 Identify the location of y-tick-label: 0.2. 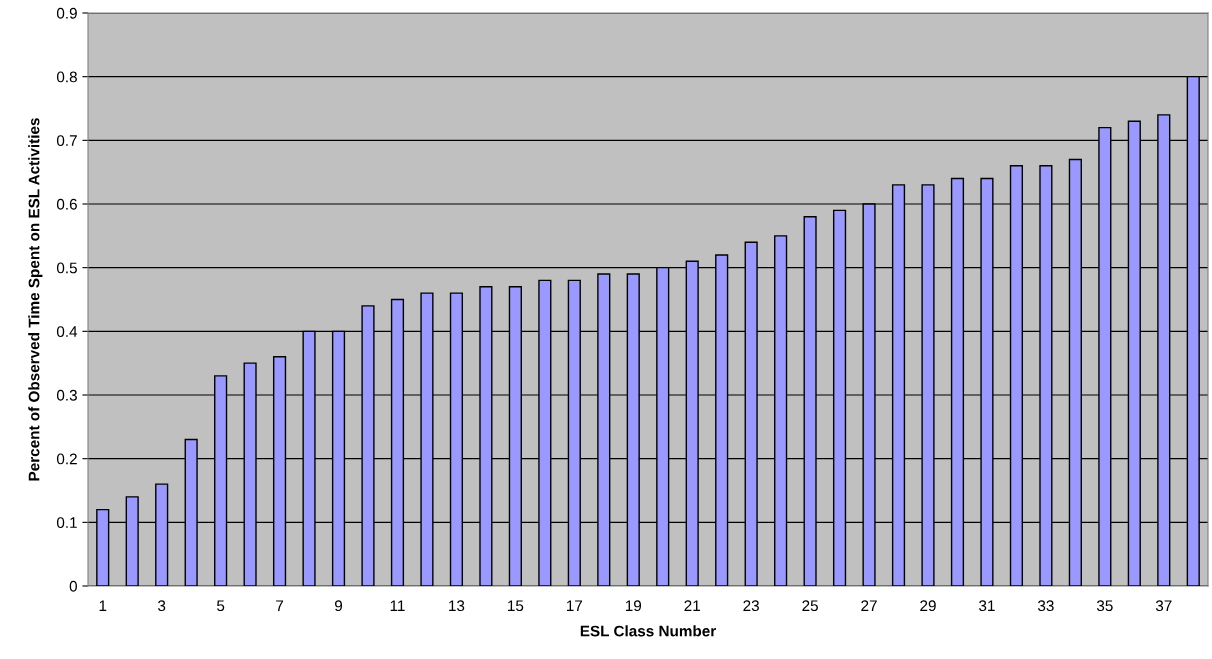
(66, 459).